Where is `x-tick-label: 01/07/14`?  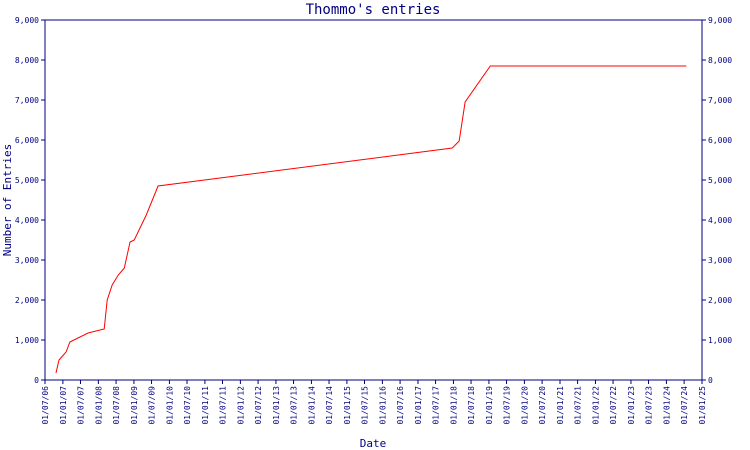 x-tick-label: 01/07/14 is located at coordinates (329, 405).